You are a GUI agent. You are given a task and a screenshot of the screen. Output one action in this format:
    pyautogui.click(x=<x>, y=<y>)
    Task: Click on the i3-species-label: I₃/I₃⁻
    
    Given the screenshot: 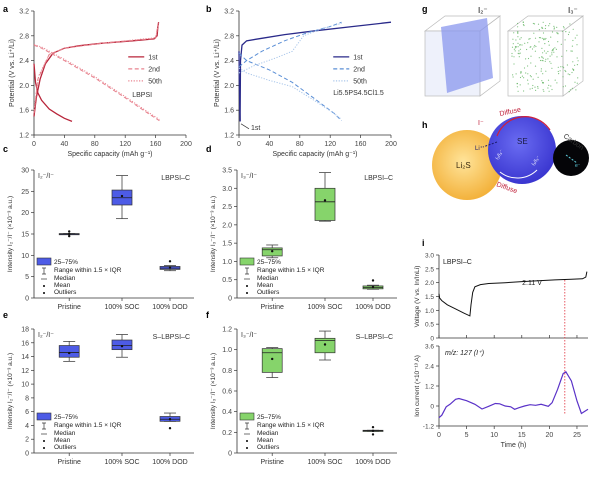 What is the action you would take?
    pyautogui.click(x=536, y=160)
    